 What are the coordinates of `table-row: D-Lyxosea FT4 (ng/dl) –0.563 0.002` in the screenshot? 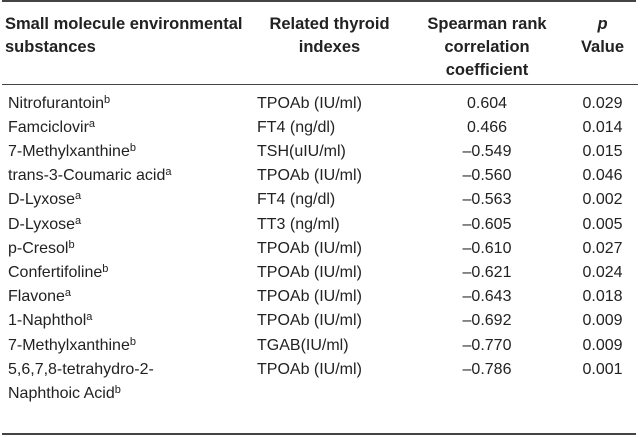 It's located at (320, 200).